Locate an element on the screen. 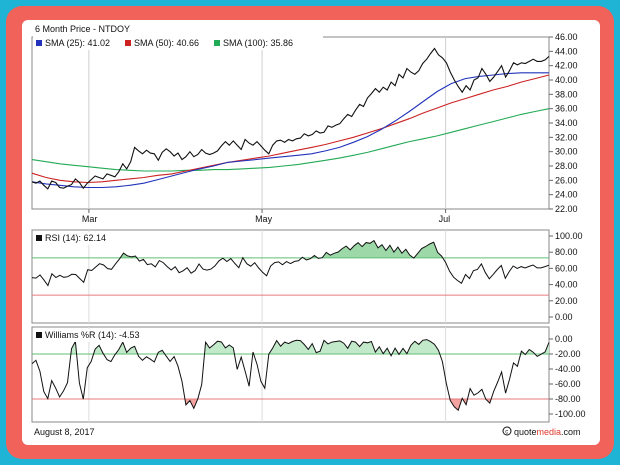 This screenshot has height=465, width=620. rsi-title: RSI (14): 62.14 is located at coordinates (75, 238).